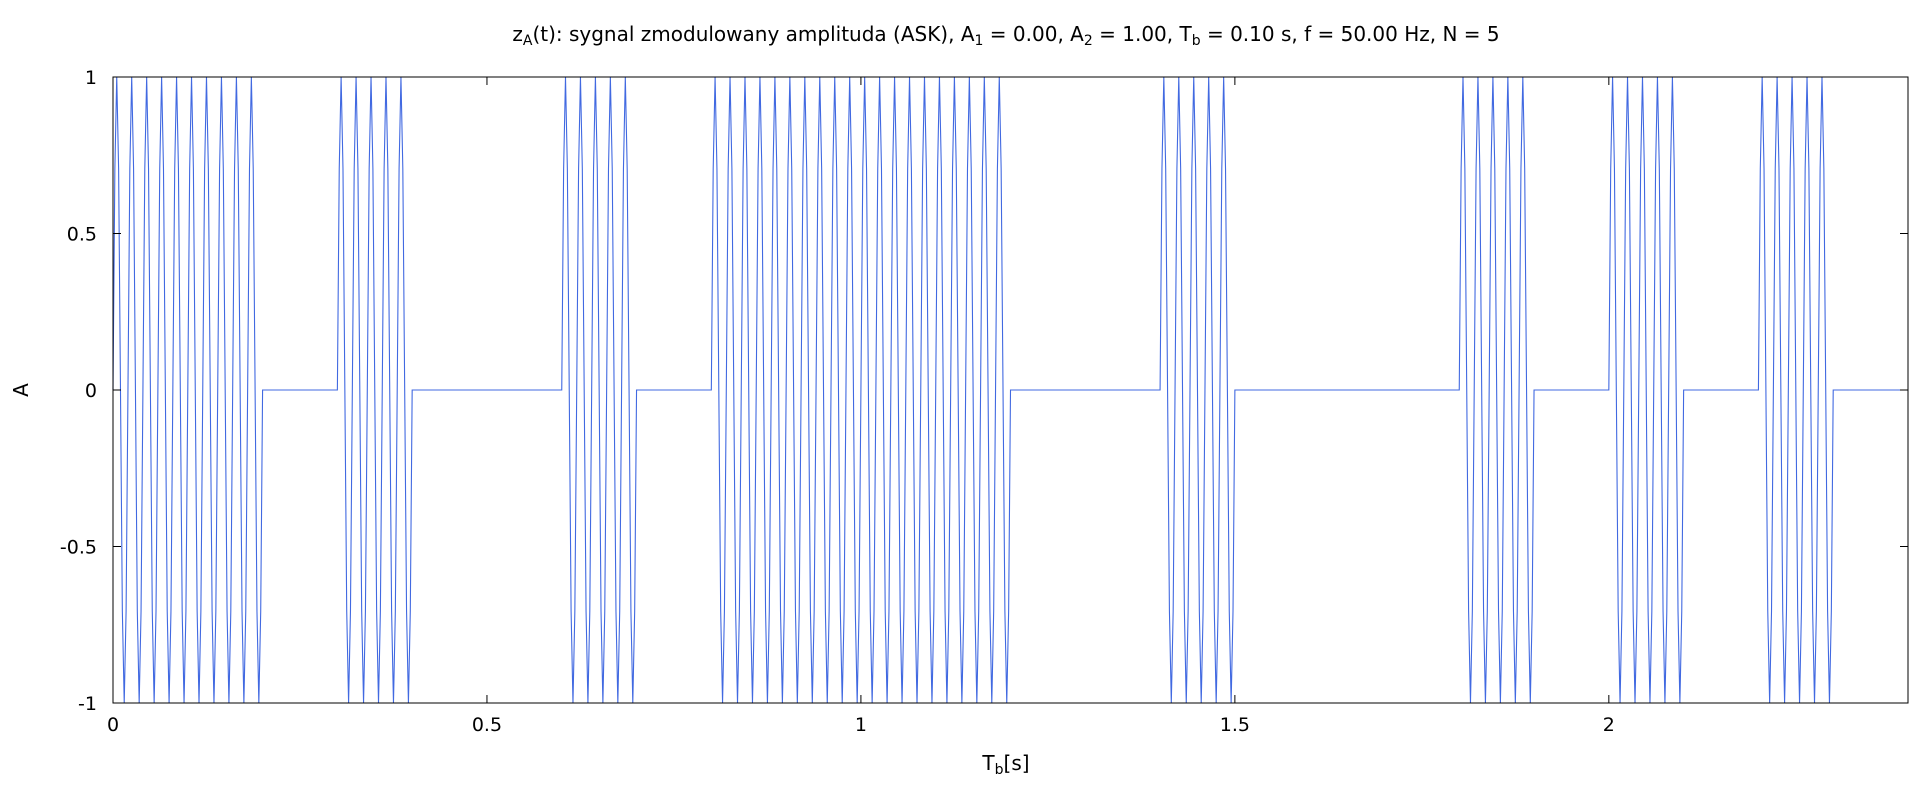 The height and width of the screenshot is (800, 1920). I want to click on y-tick-label: 0, so click(91, 391).